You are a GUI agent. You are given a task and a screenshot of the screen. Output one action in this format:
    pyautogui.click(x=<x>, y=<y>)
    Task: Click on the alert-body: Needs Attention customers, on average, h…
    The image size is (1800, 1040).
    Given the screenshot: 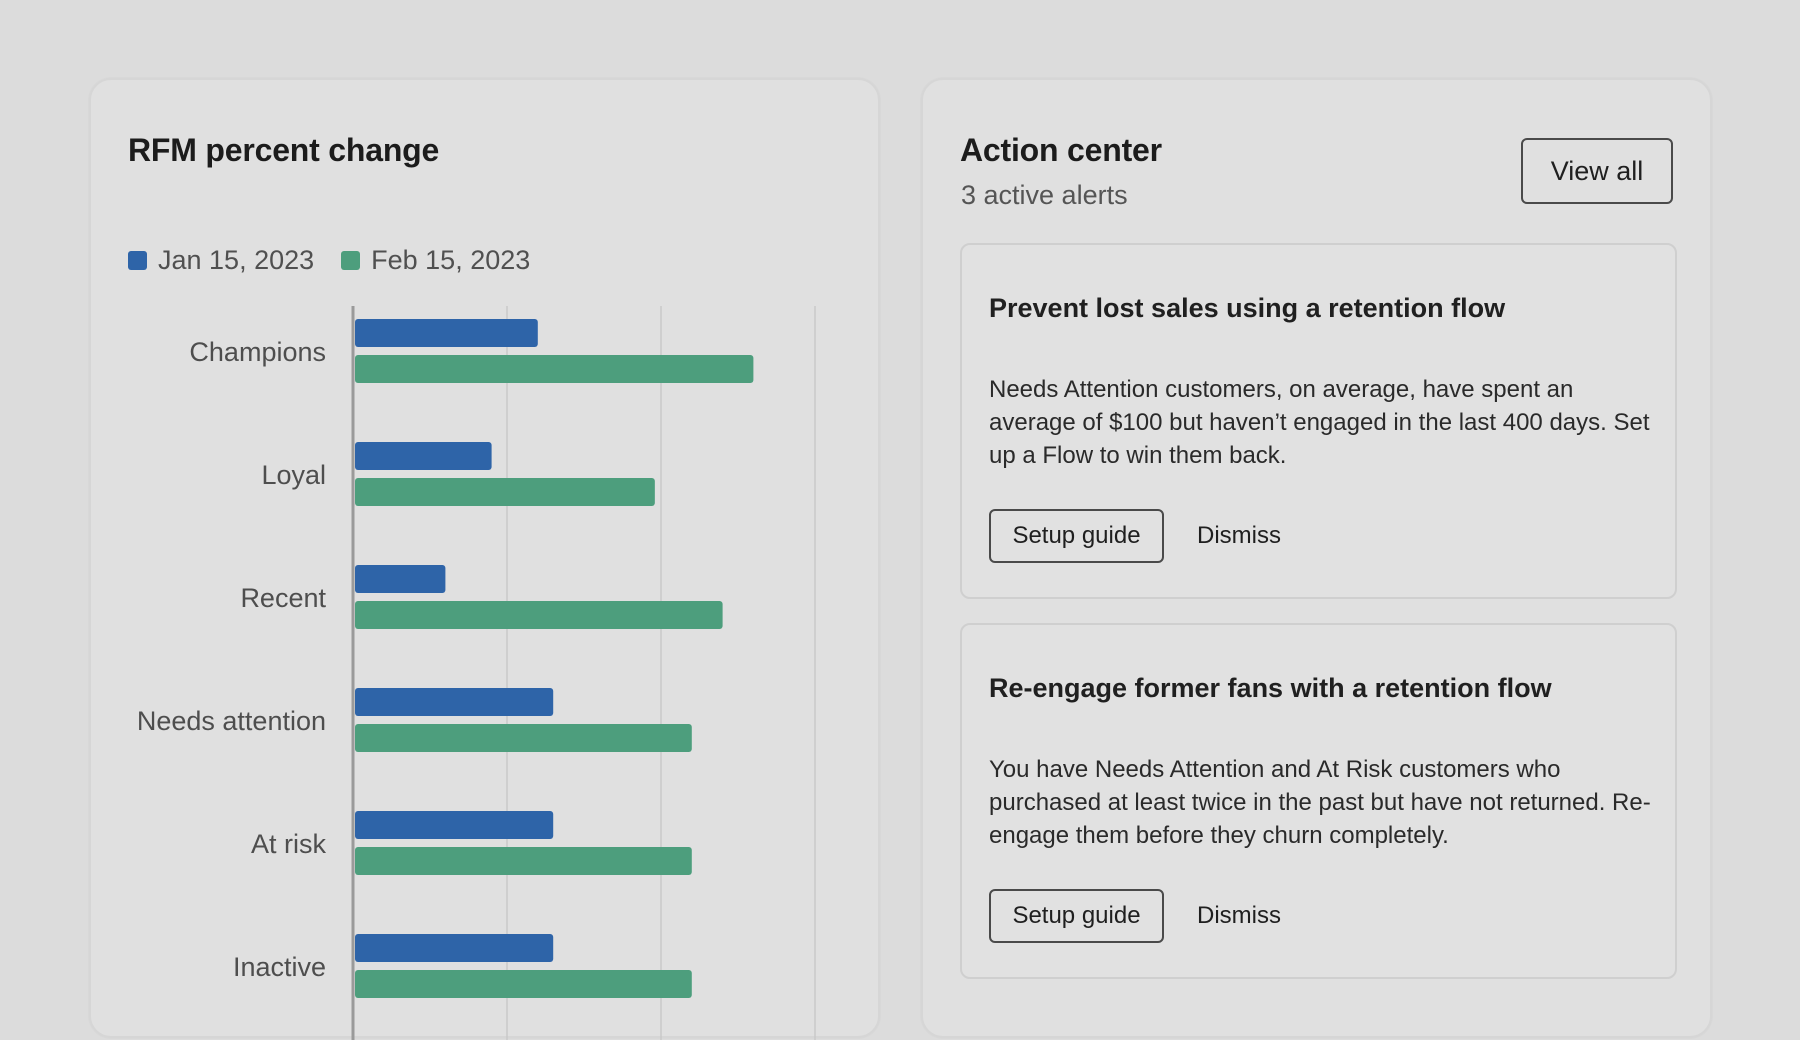 What is the action you would take?
    pyautogui.click(x=1319, y=422)
    